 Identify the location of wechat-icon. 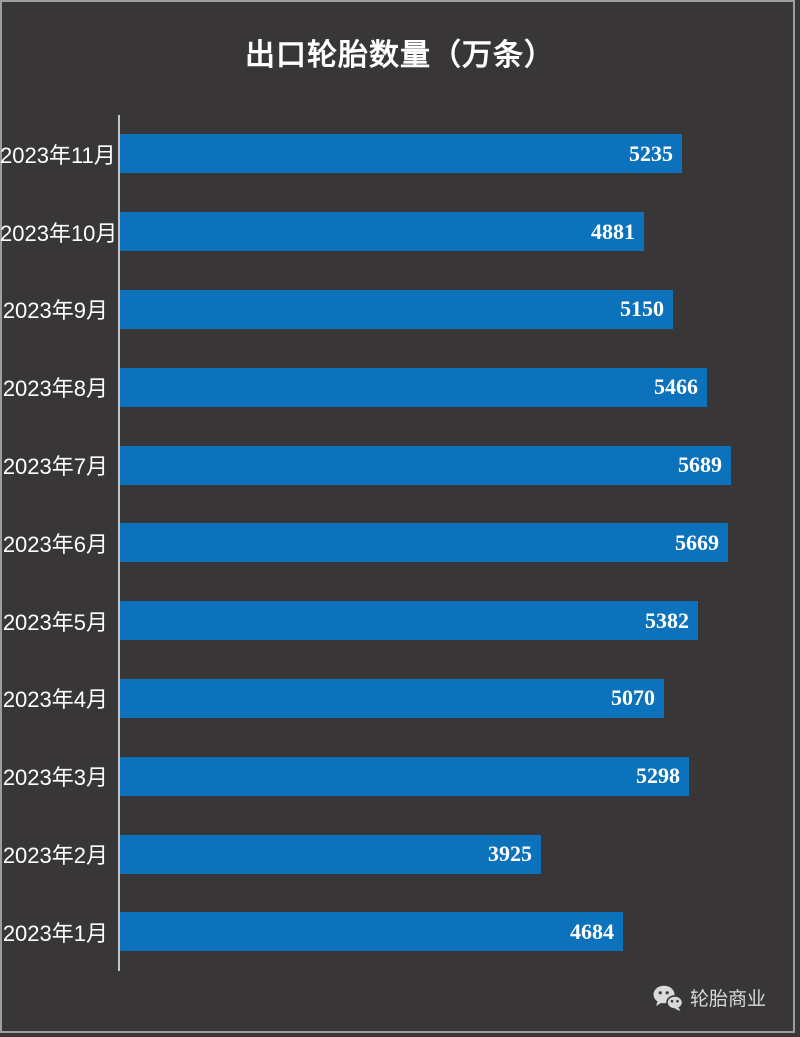
(668, 998).